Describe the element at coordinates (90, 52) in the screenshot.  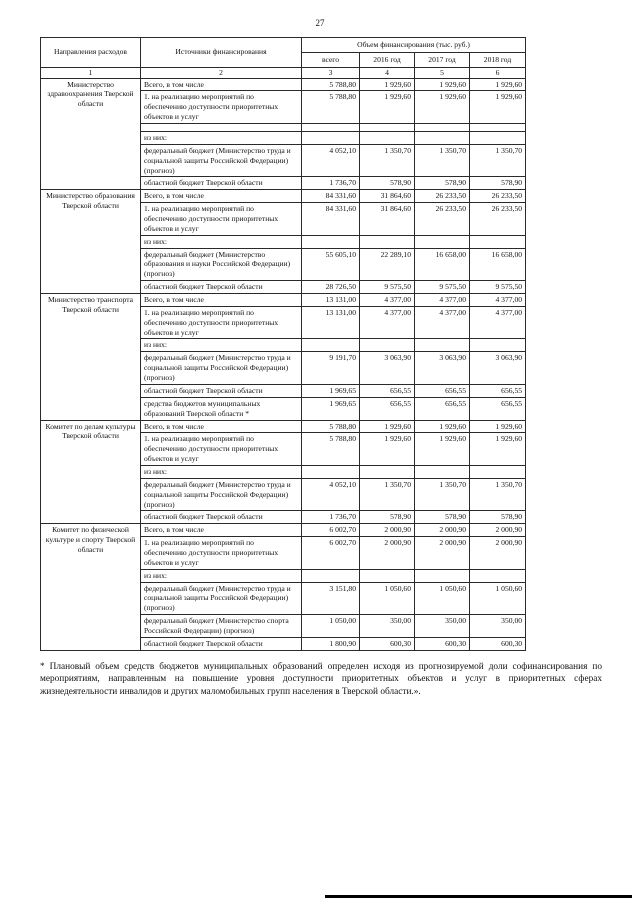
I see `header-directions: Направления расходов` at that location.